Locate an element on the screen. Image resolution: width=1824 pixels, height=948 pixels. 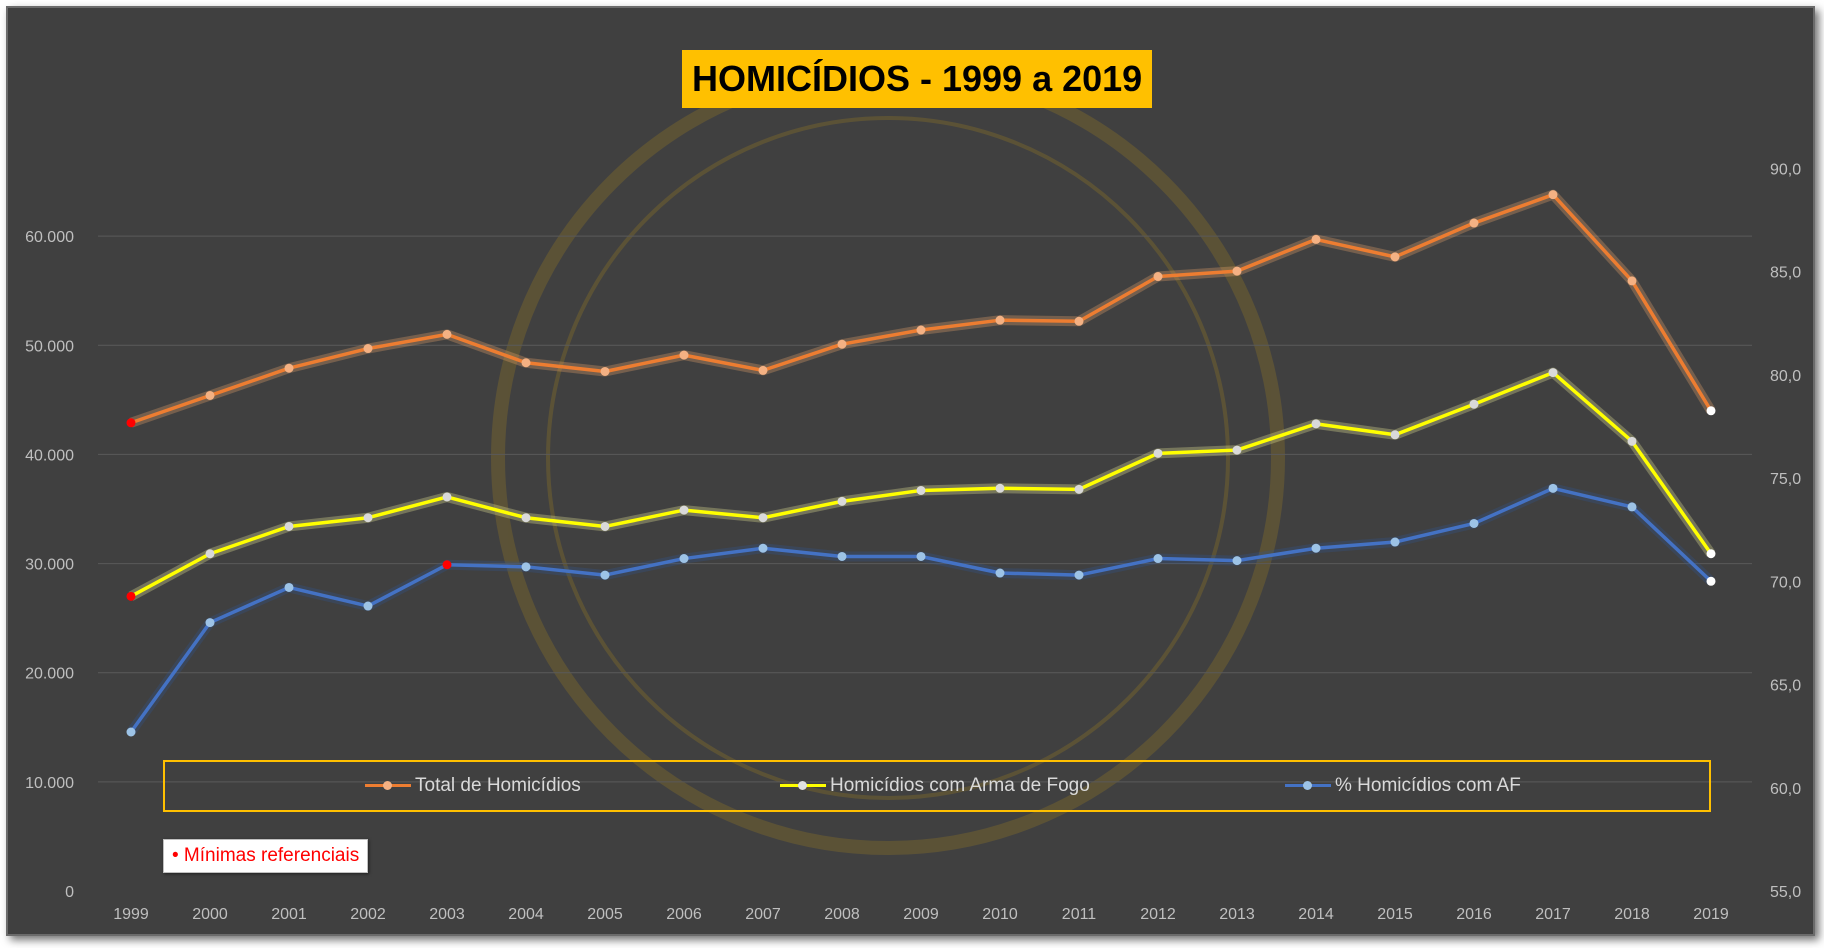
x-tick-label: 2015 is located at coordinates (1395, 914).